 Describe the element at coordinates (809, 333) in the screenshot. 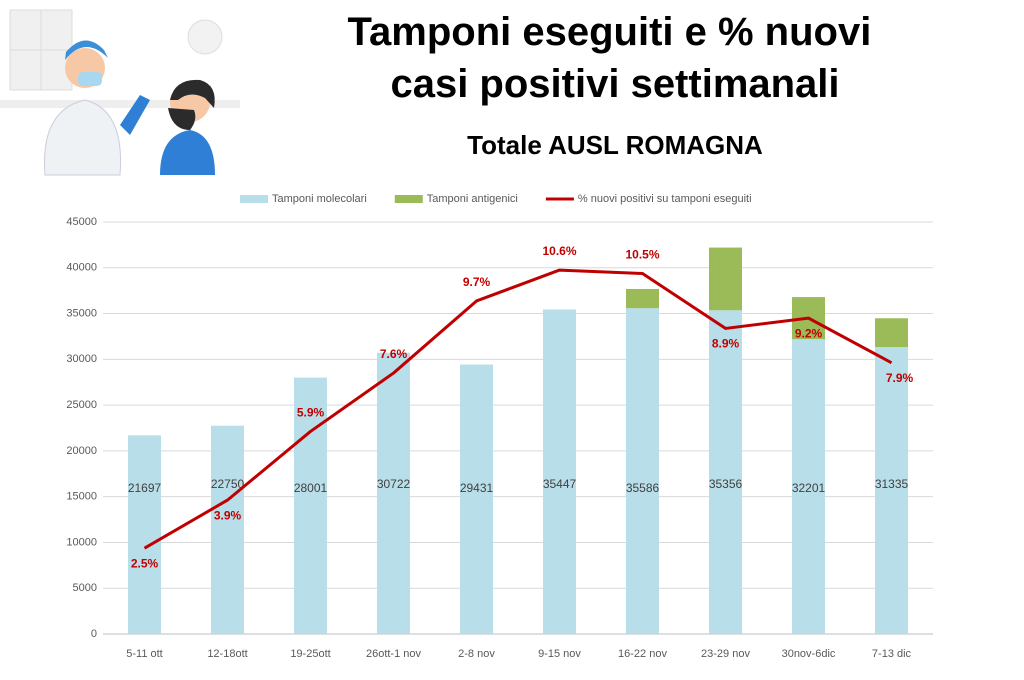

I see `line-value-label: 9.2%` at that location.